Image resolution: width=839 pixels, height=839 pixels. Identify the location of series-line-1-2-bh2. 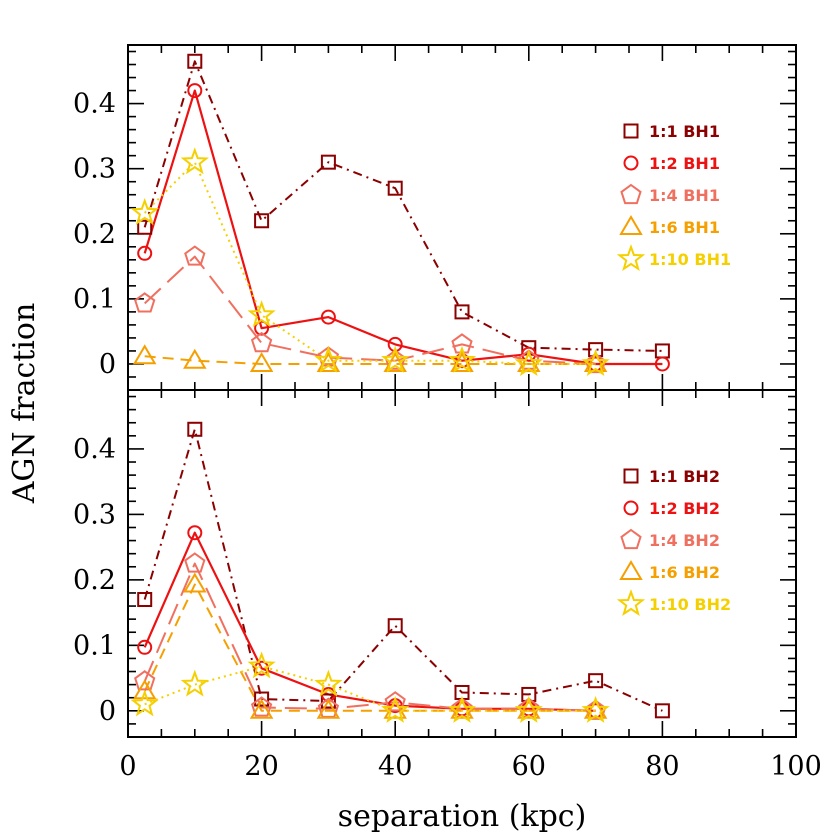
(369, 621).